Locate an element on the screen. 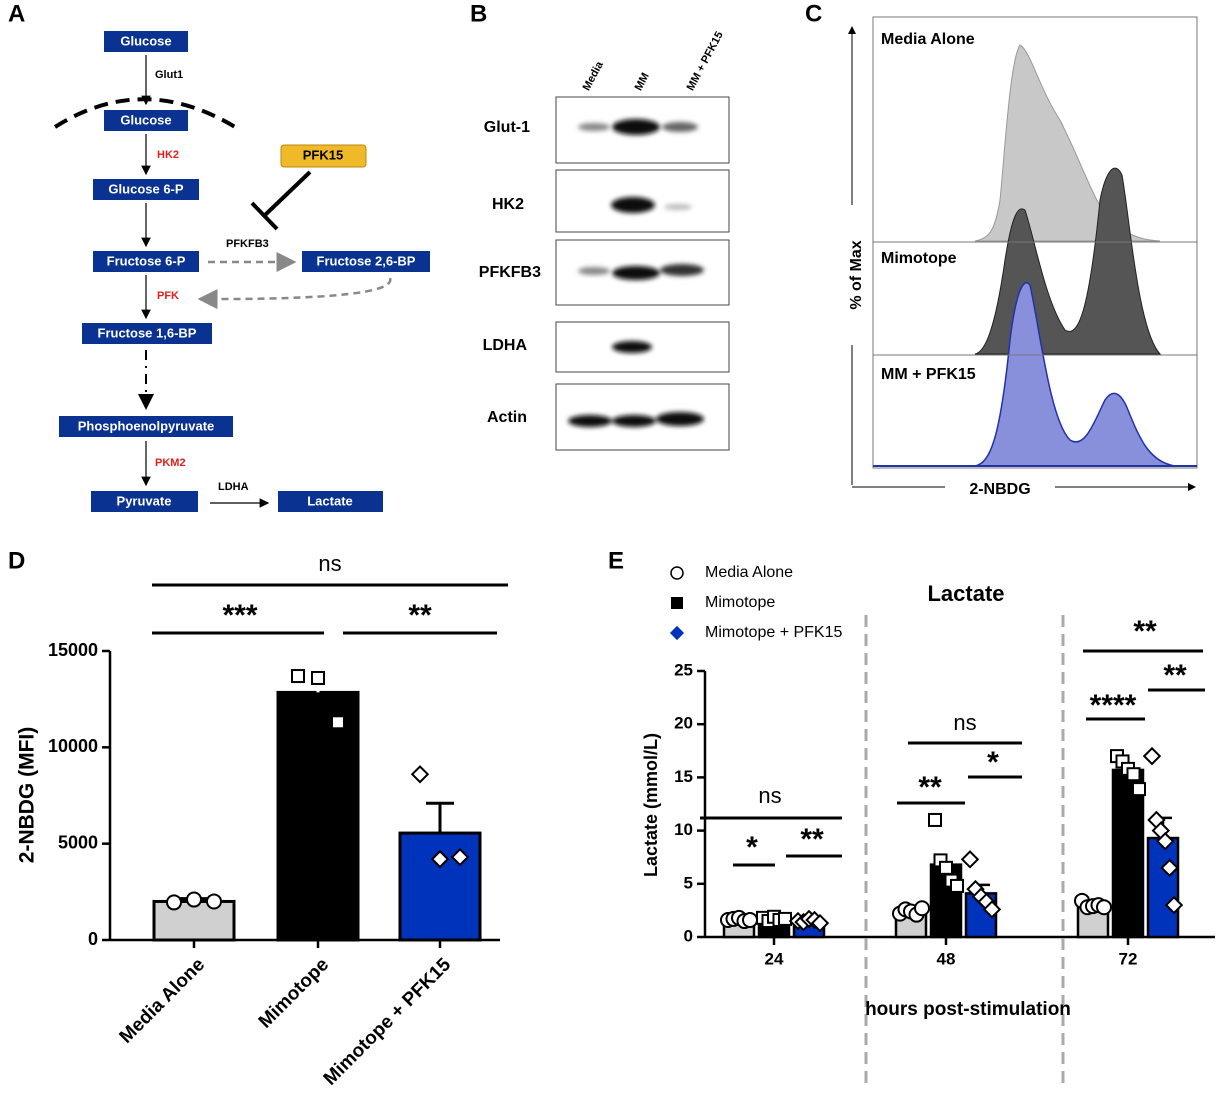  node: Pyruvate is located at coordinates (144, 501).